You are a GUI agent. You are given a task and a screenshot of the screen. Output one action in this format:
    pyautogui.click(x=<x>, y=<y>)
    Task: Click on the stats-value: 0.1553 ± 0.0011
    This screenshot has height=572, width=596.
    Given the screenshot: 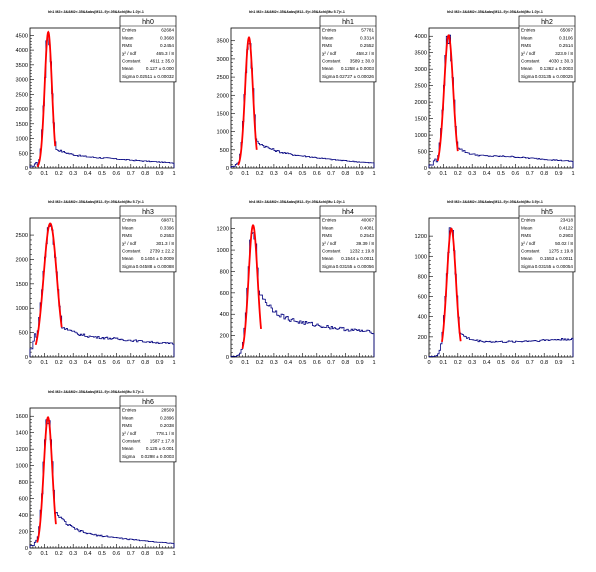 What is the action you would take?
    pyautogui.click(x=556, y=258)
    